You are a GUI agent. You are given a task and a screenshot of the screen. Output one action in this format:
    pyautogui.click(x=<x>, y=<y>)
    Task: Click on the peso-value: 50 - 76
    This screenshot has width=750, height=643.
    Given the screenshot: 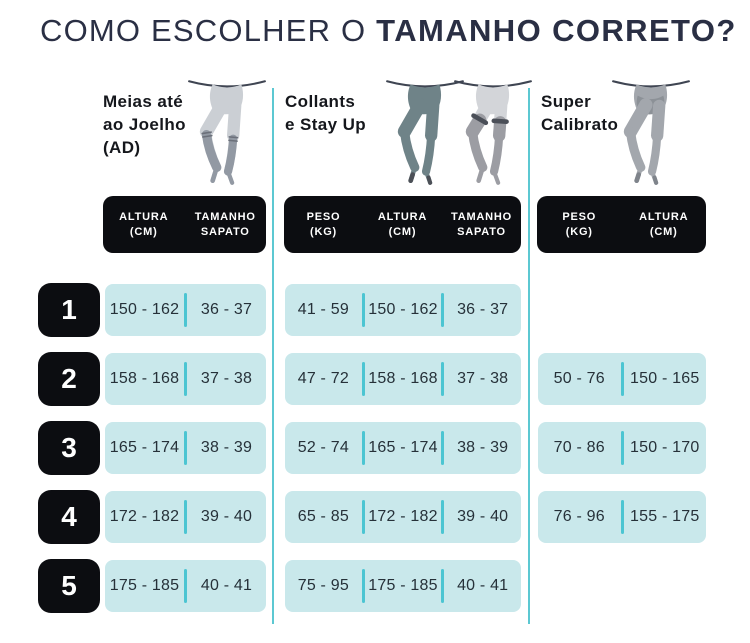 What is the action you would take?
    pyautogui.click(x=579, y=378)
    